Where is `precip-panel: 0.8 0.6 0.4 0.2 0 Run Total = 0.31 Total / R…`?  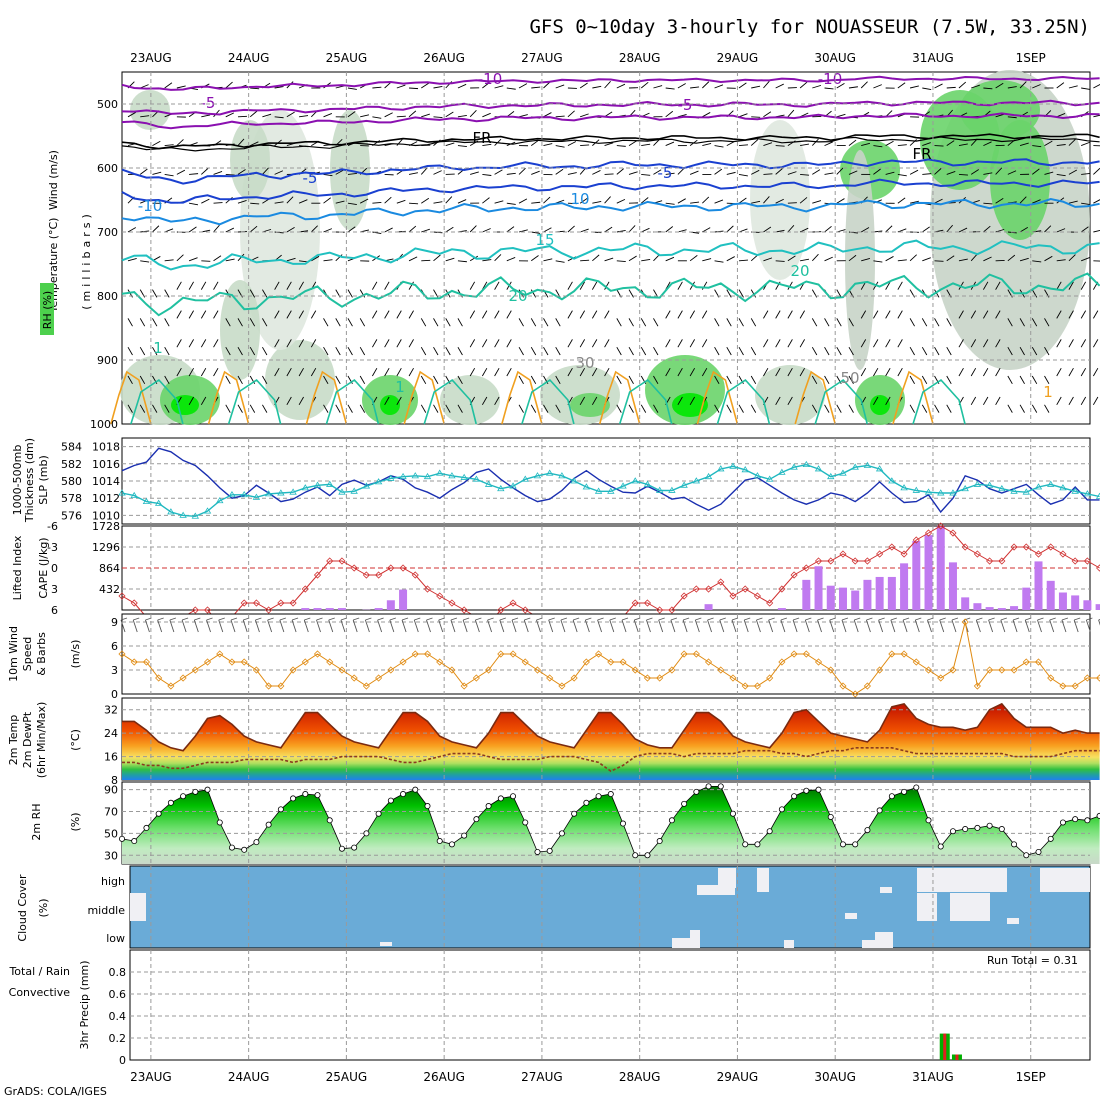
precip-panel: 0.8 0.6 0.4 0.2 0 Run Total = 0.31 Total / R… is located at coordinates (549, 1008).